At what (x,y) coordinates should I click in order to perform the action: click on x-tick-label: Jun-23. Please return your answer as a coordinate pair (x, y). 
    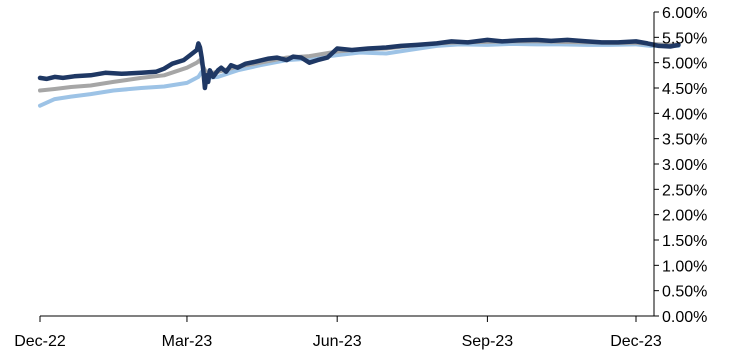
    Looking at the image, I should click on (337, 341).